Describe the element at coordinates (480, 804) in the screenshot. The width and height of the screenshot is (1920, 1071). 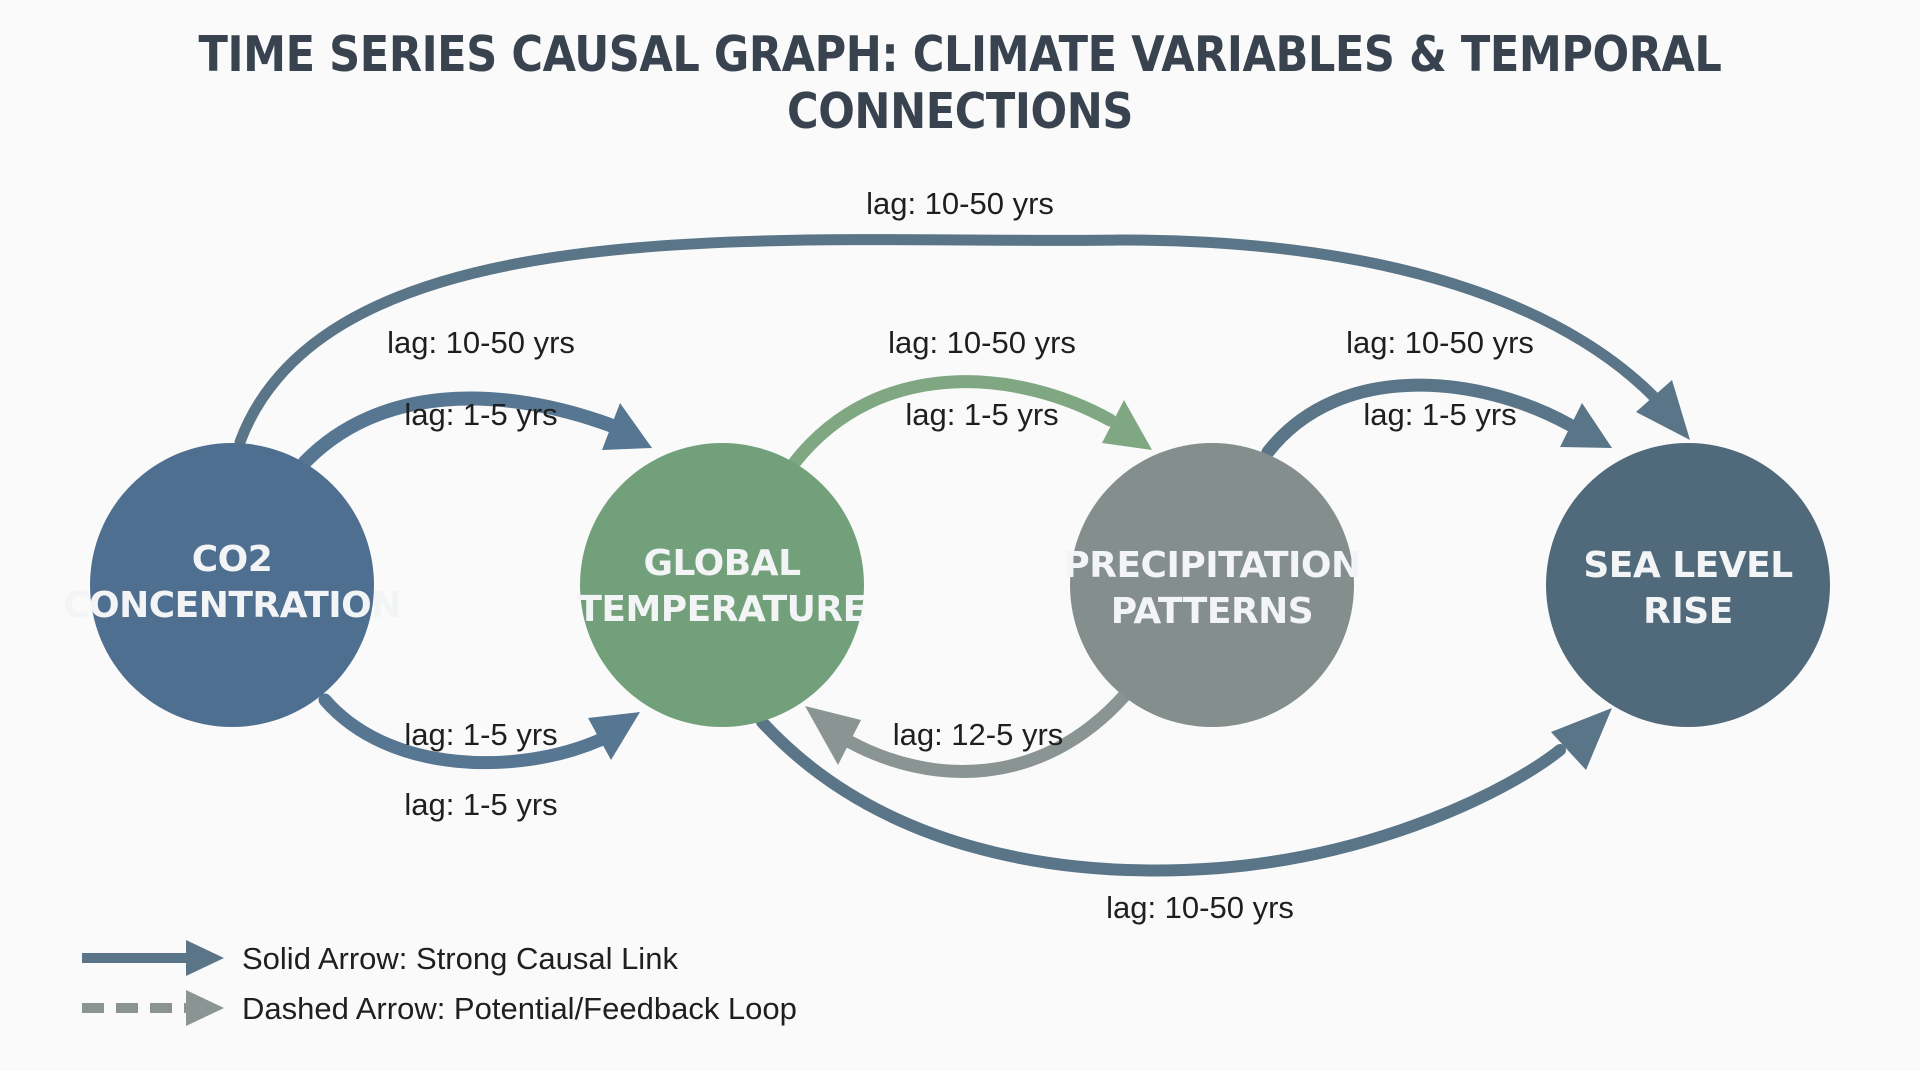
I see `lag-label-co2-temp-bottom-lower: lag: 1-5 yrs` at that location.